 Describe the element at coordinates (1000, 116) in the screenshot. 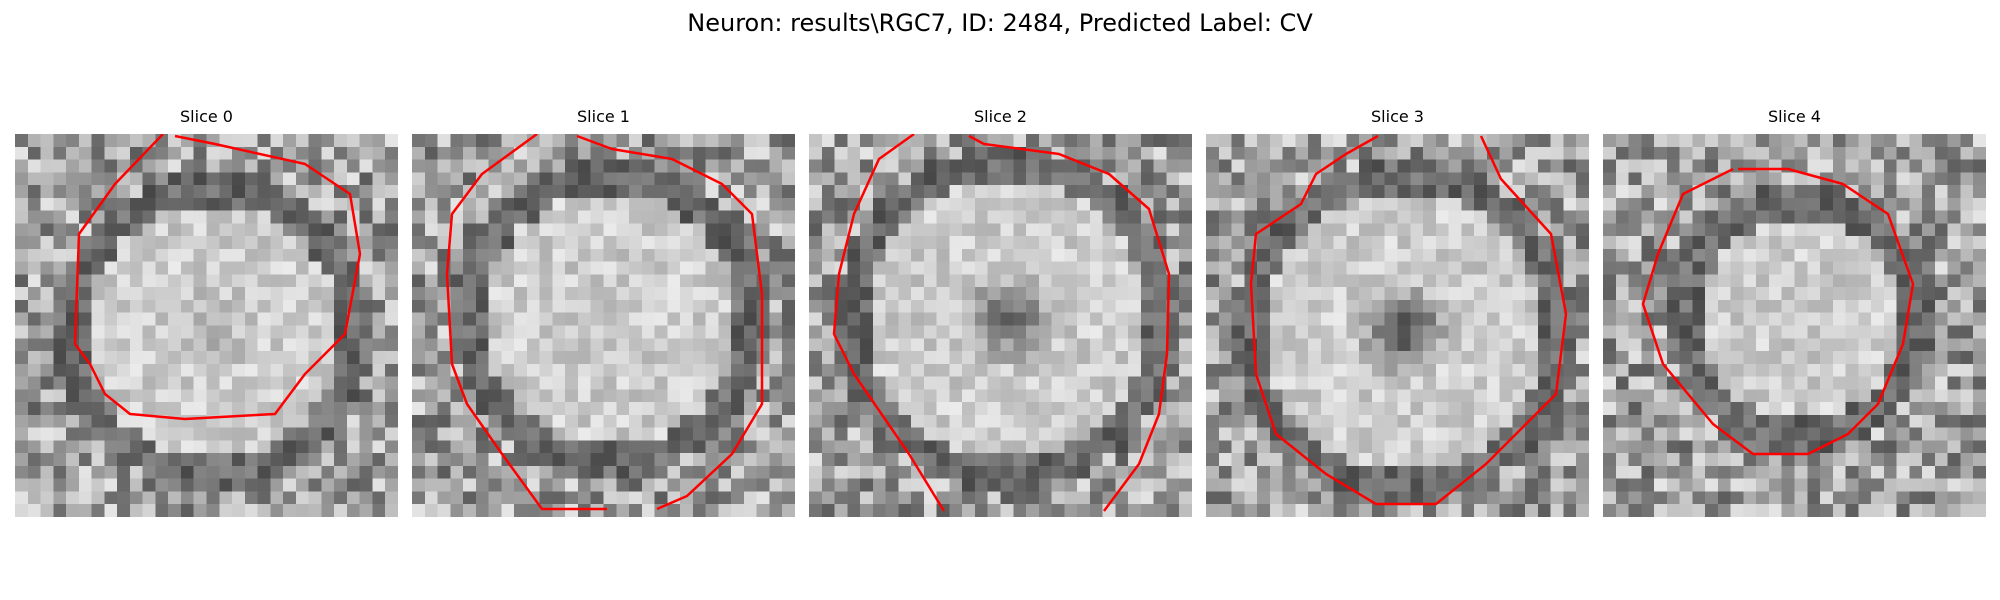

I see `slice-title: Slice 2` at that location.